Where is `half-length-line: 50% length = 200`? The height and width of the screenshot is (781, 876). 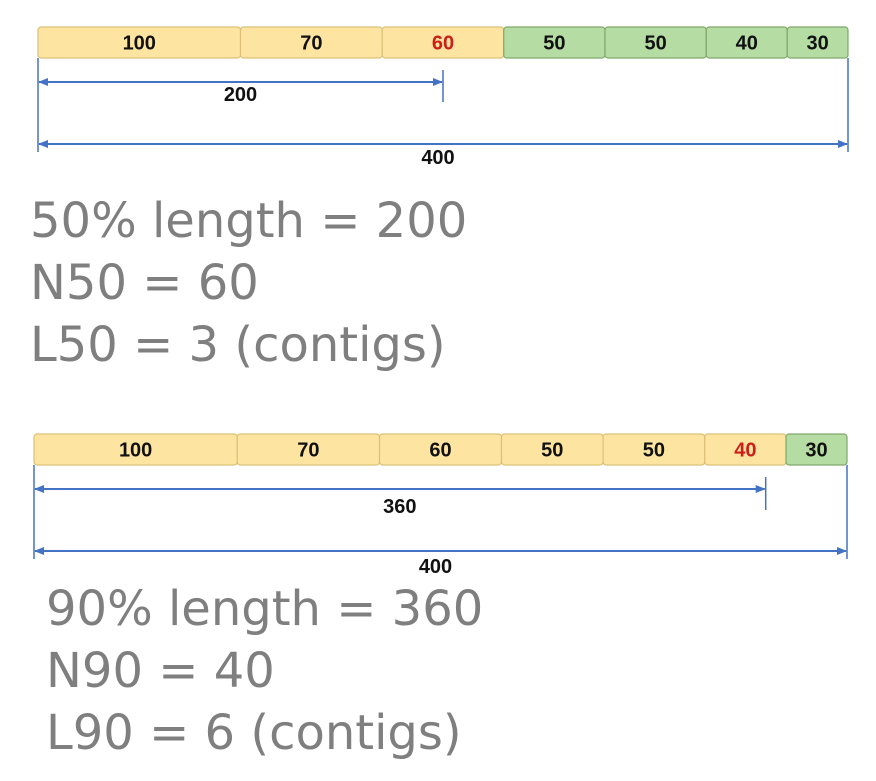 half-length-line: 50% length = 200 is located at coordinates (249, 221).